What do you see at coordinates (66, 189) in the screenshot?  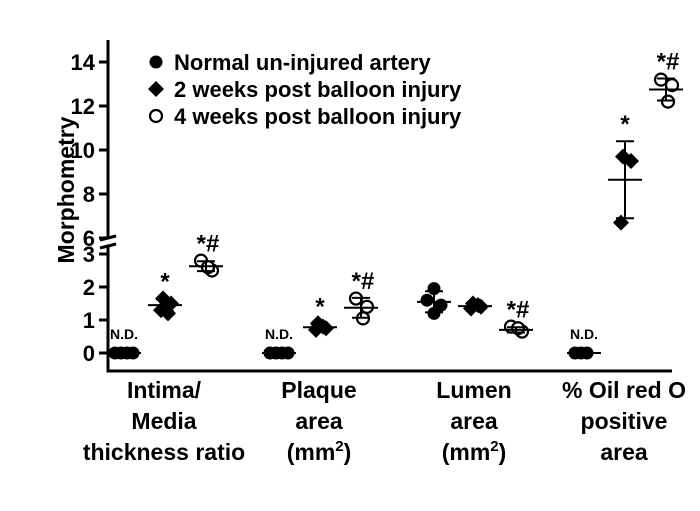 I see `y-axis-title: Morphometry` at bounding box center [66, 189].